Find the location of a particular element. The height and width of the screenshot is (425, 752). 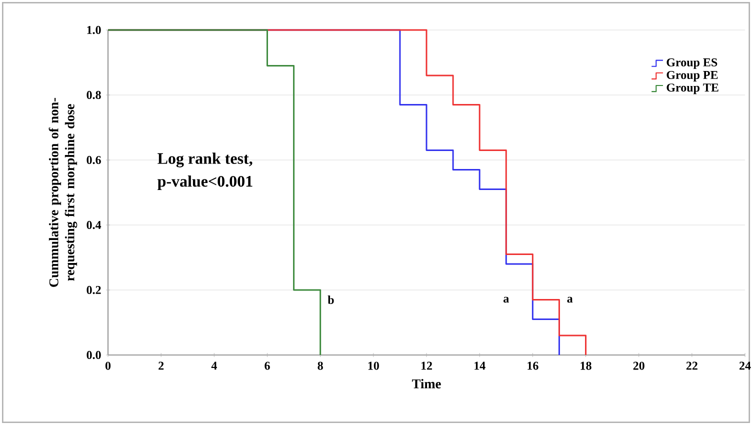

y-tick-label: 0.2 is located at coordinates (93, 290).